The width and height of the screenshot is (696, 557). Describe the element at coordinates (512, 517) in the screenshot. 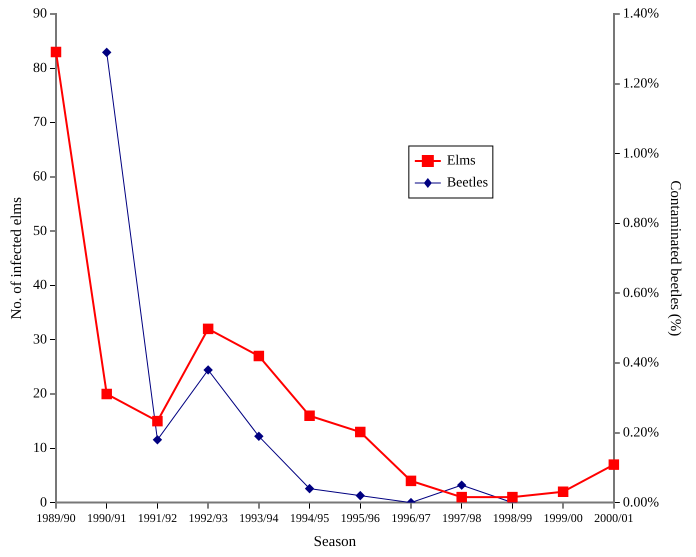

I see `x-tick-label: 1998/99` at that location.